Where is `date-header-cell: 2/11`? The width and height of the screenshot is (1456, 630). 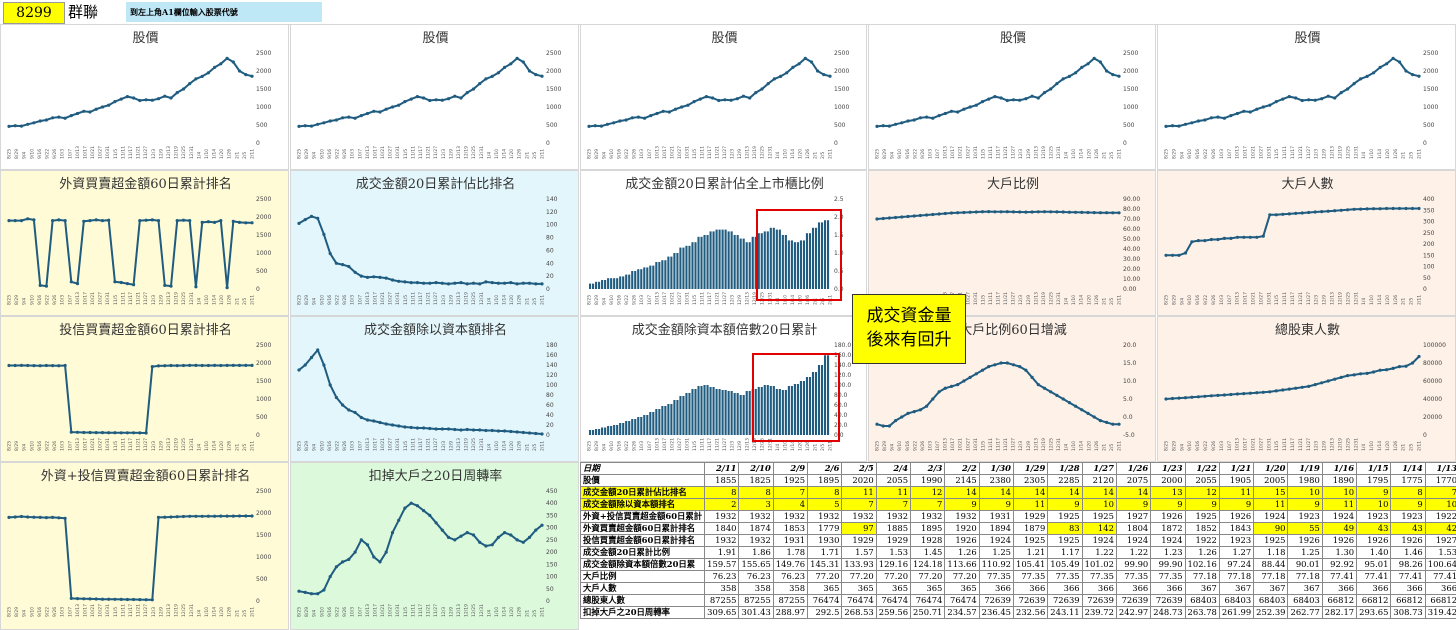
date-header-cell: 2/11 is located at coordinates (722, 468).